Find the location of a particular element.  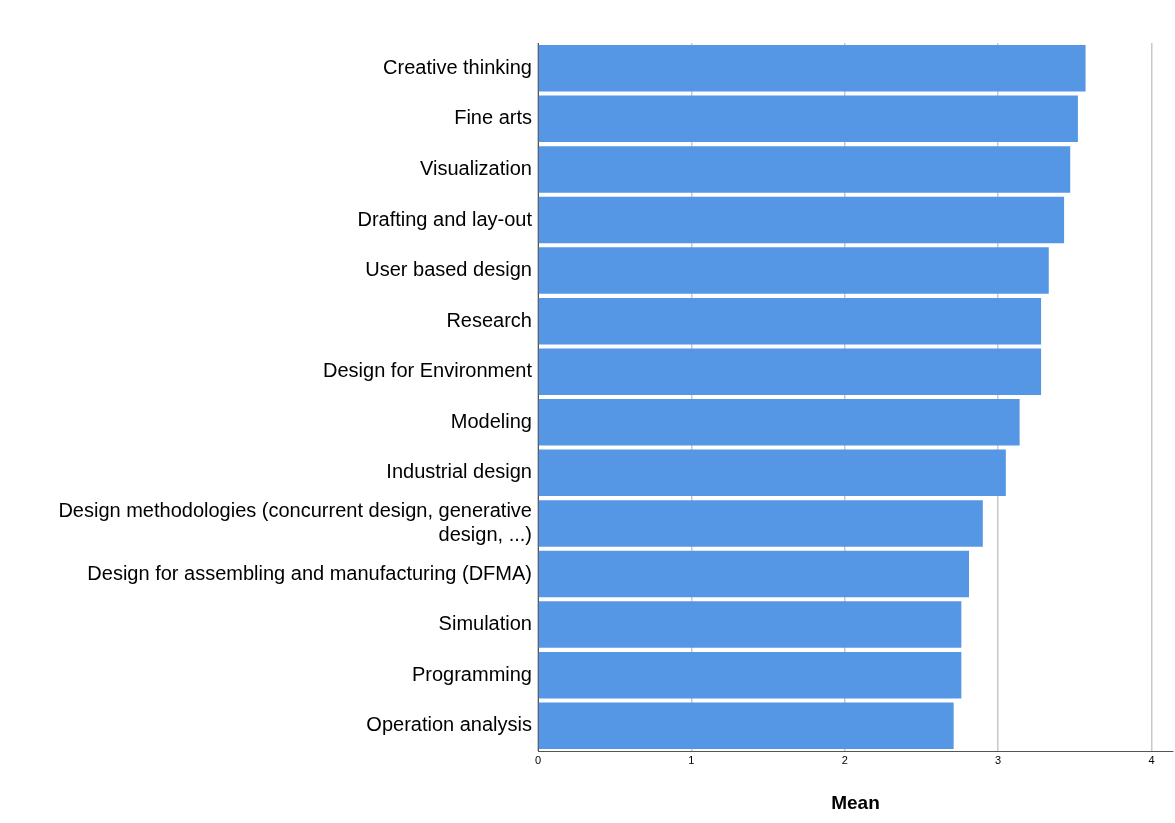

y-tick-label: Modeling is located at coordinates (491, 420).